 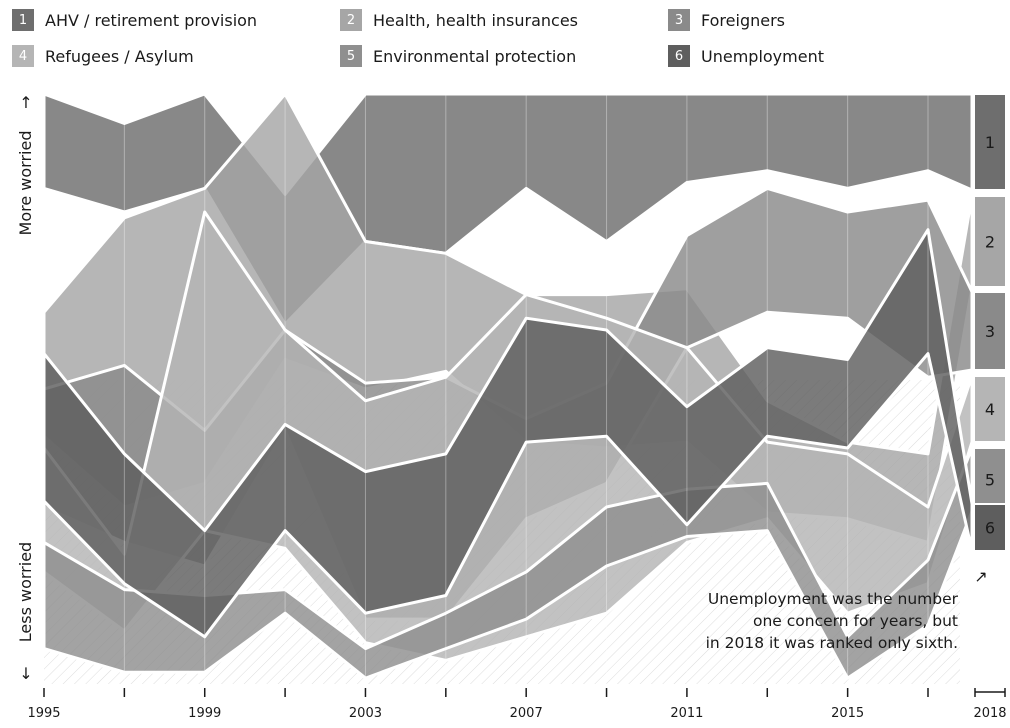 I want to click on legend-label-1: AHV / retirement provision, so click(x=151, y=20).